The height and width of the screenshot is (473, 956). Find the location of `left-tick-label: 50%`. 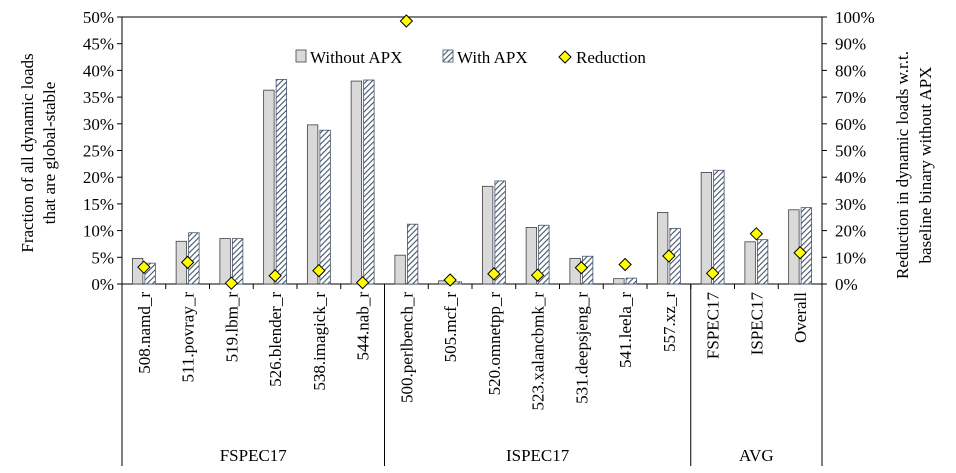

left-tick-label: 50% is located at coordinates (98, 17).